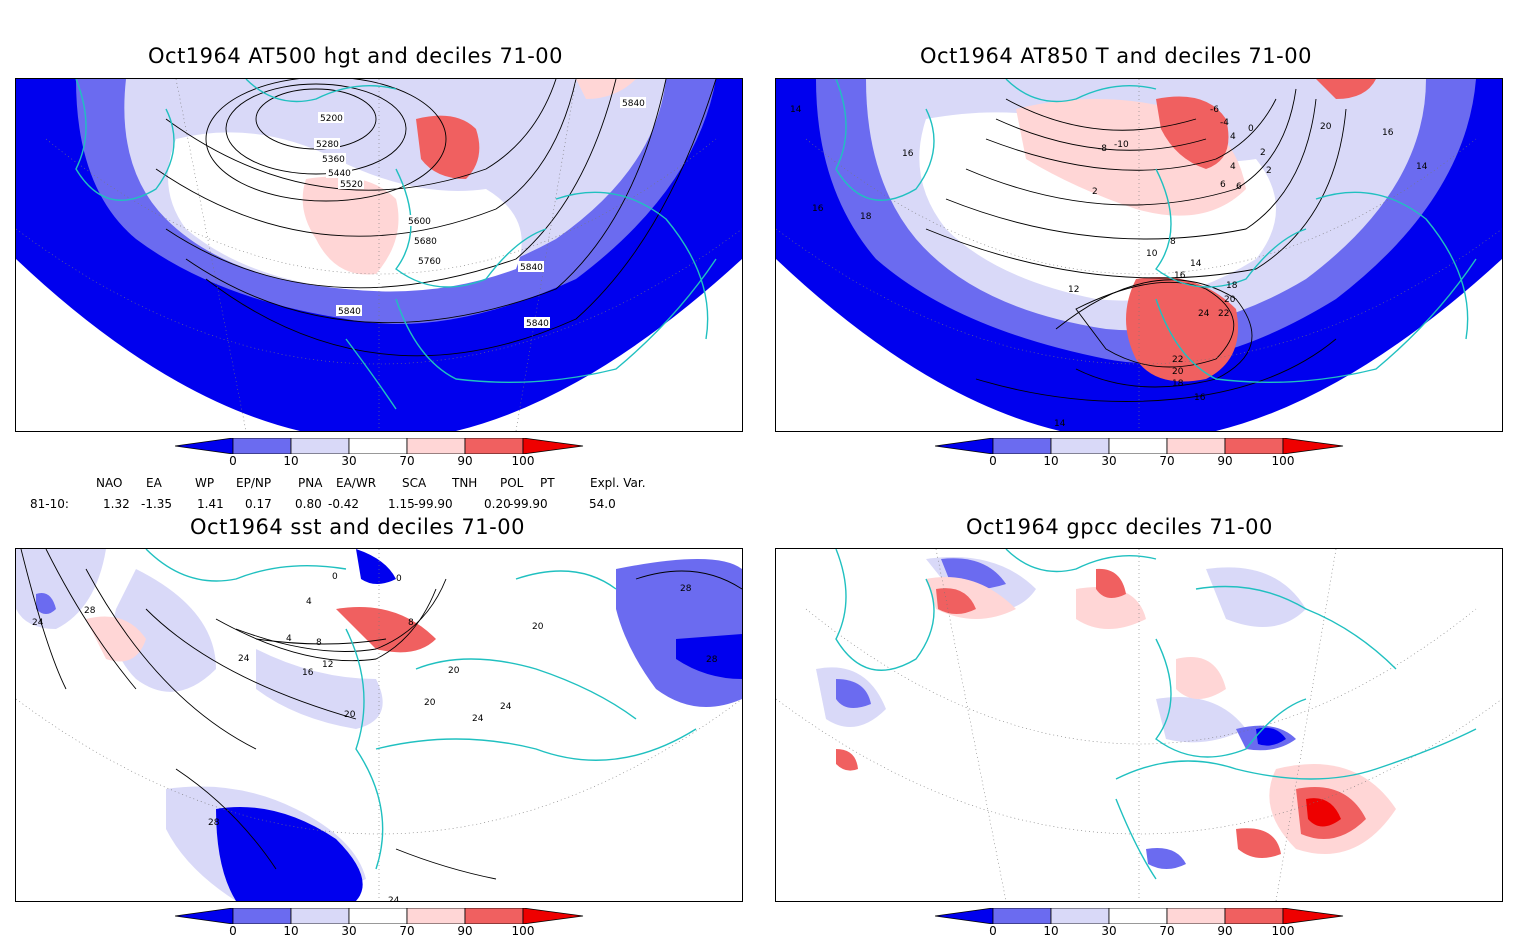 The height and width of the screenshot is (948, 1520). What do you see at coordinates (258, 504) in the screenshot?
I see `index-value: 0.17` at bounding box center [258, 504].